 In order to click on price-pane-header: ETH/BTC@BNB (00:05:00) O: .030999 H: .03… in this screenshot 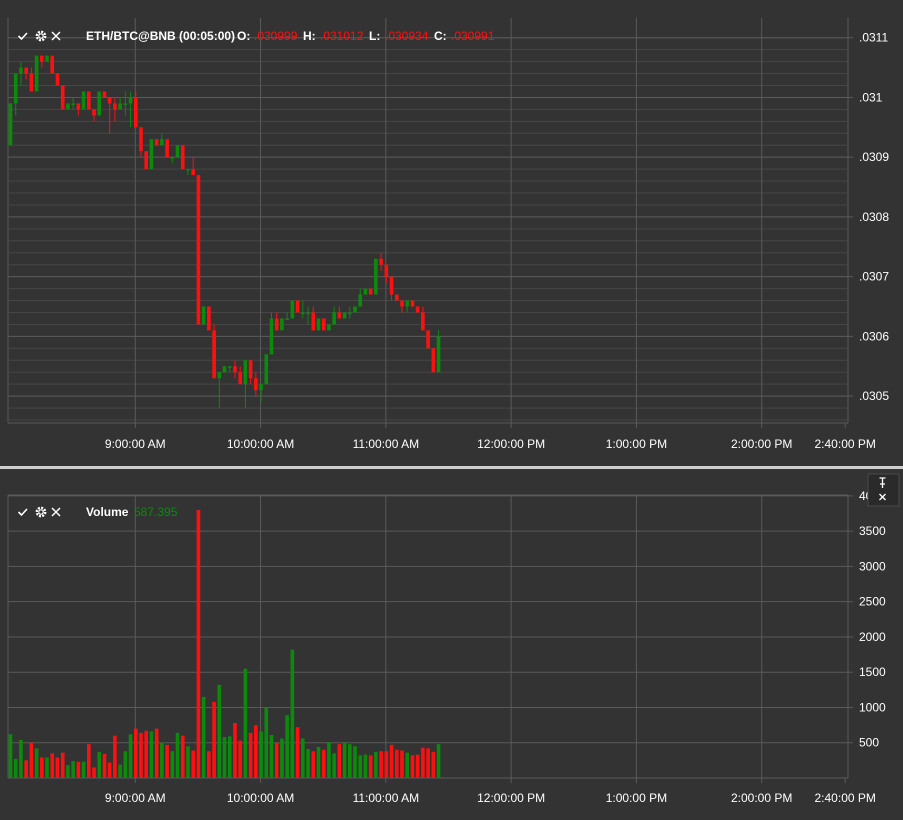, I will do `click(255, 36)`.